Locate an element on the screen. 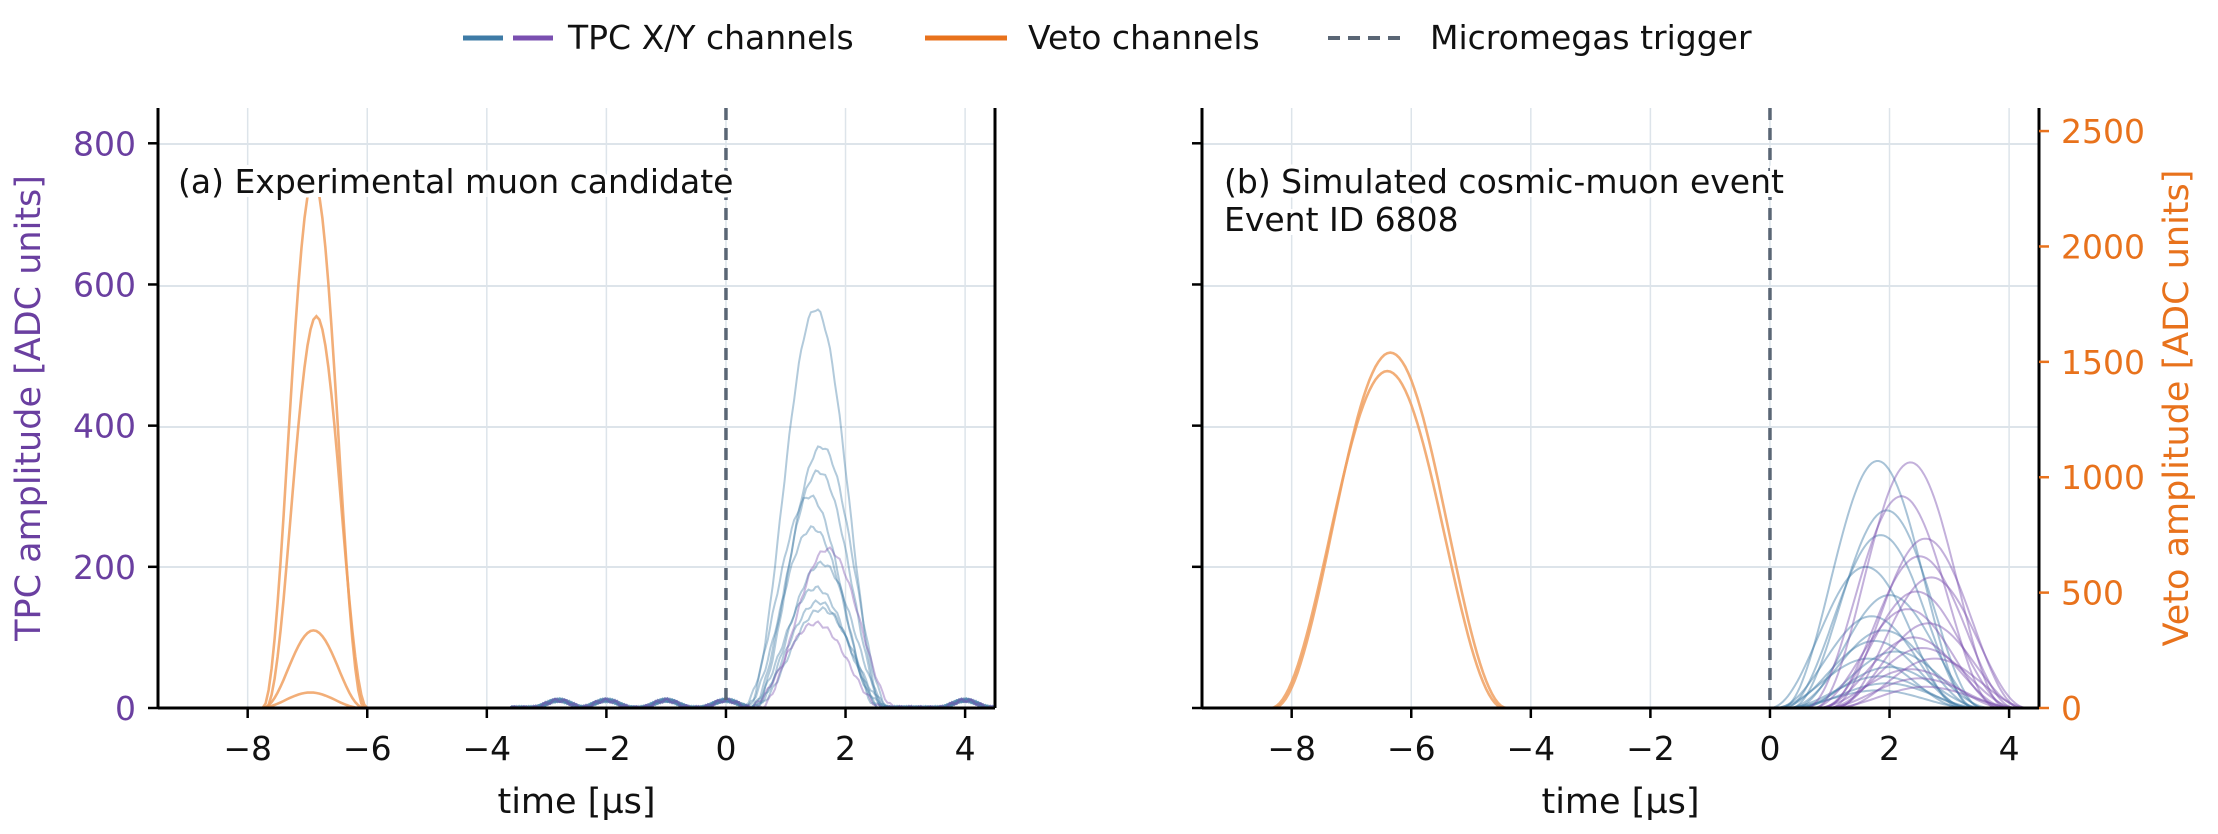 The width and height of the screenshot is (2218, 834). legend-label: Micromegas trigger is located at coordinates (1591, 37).